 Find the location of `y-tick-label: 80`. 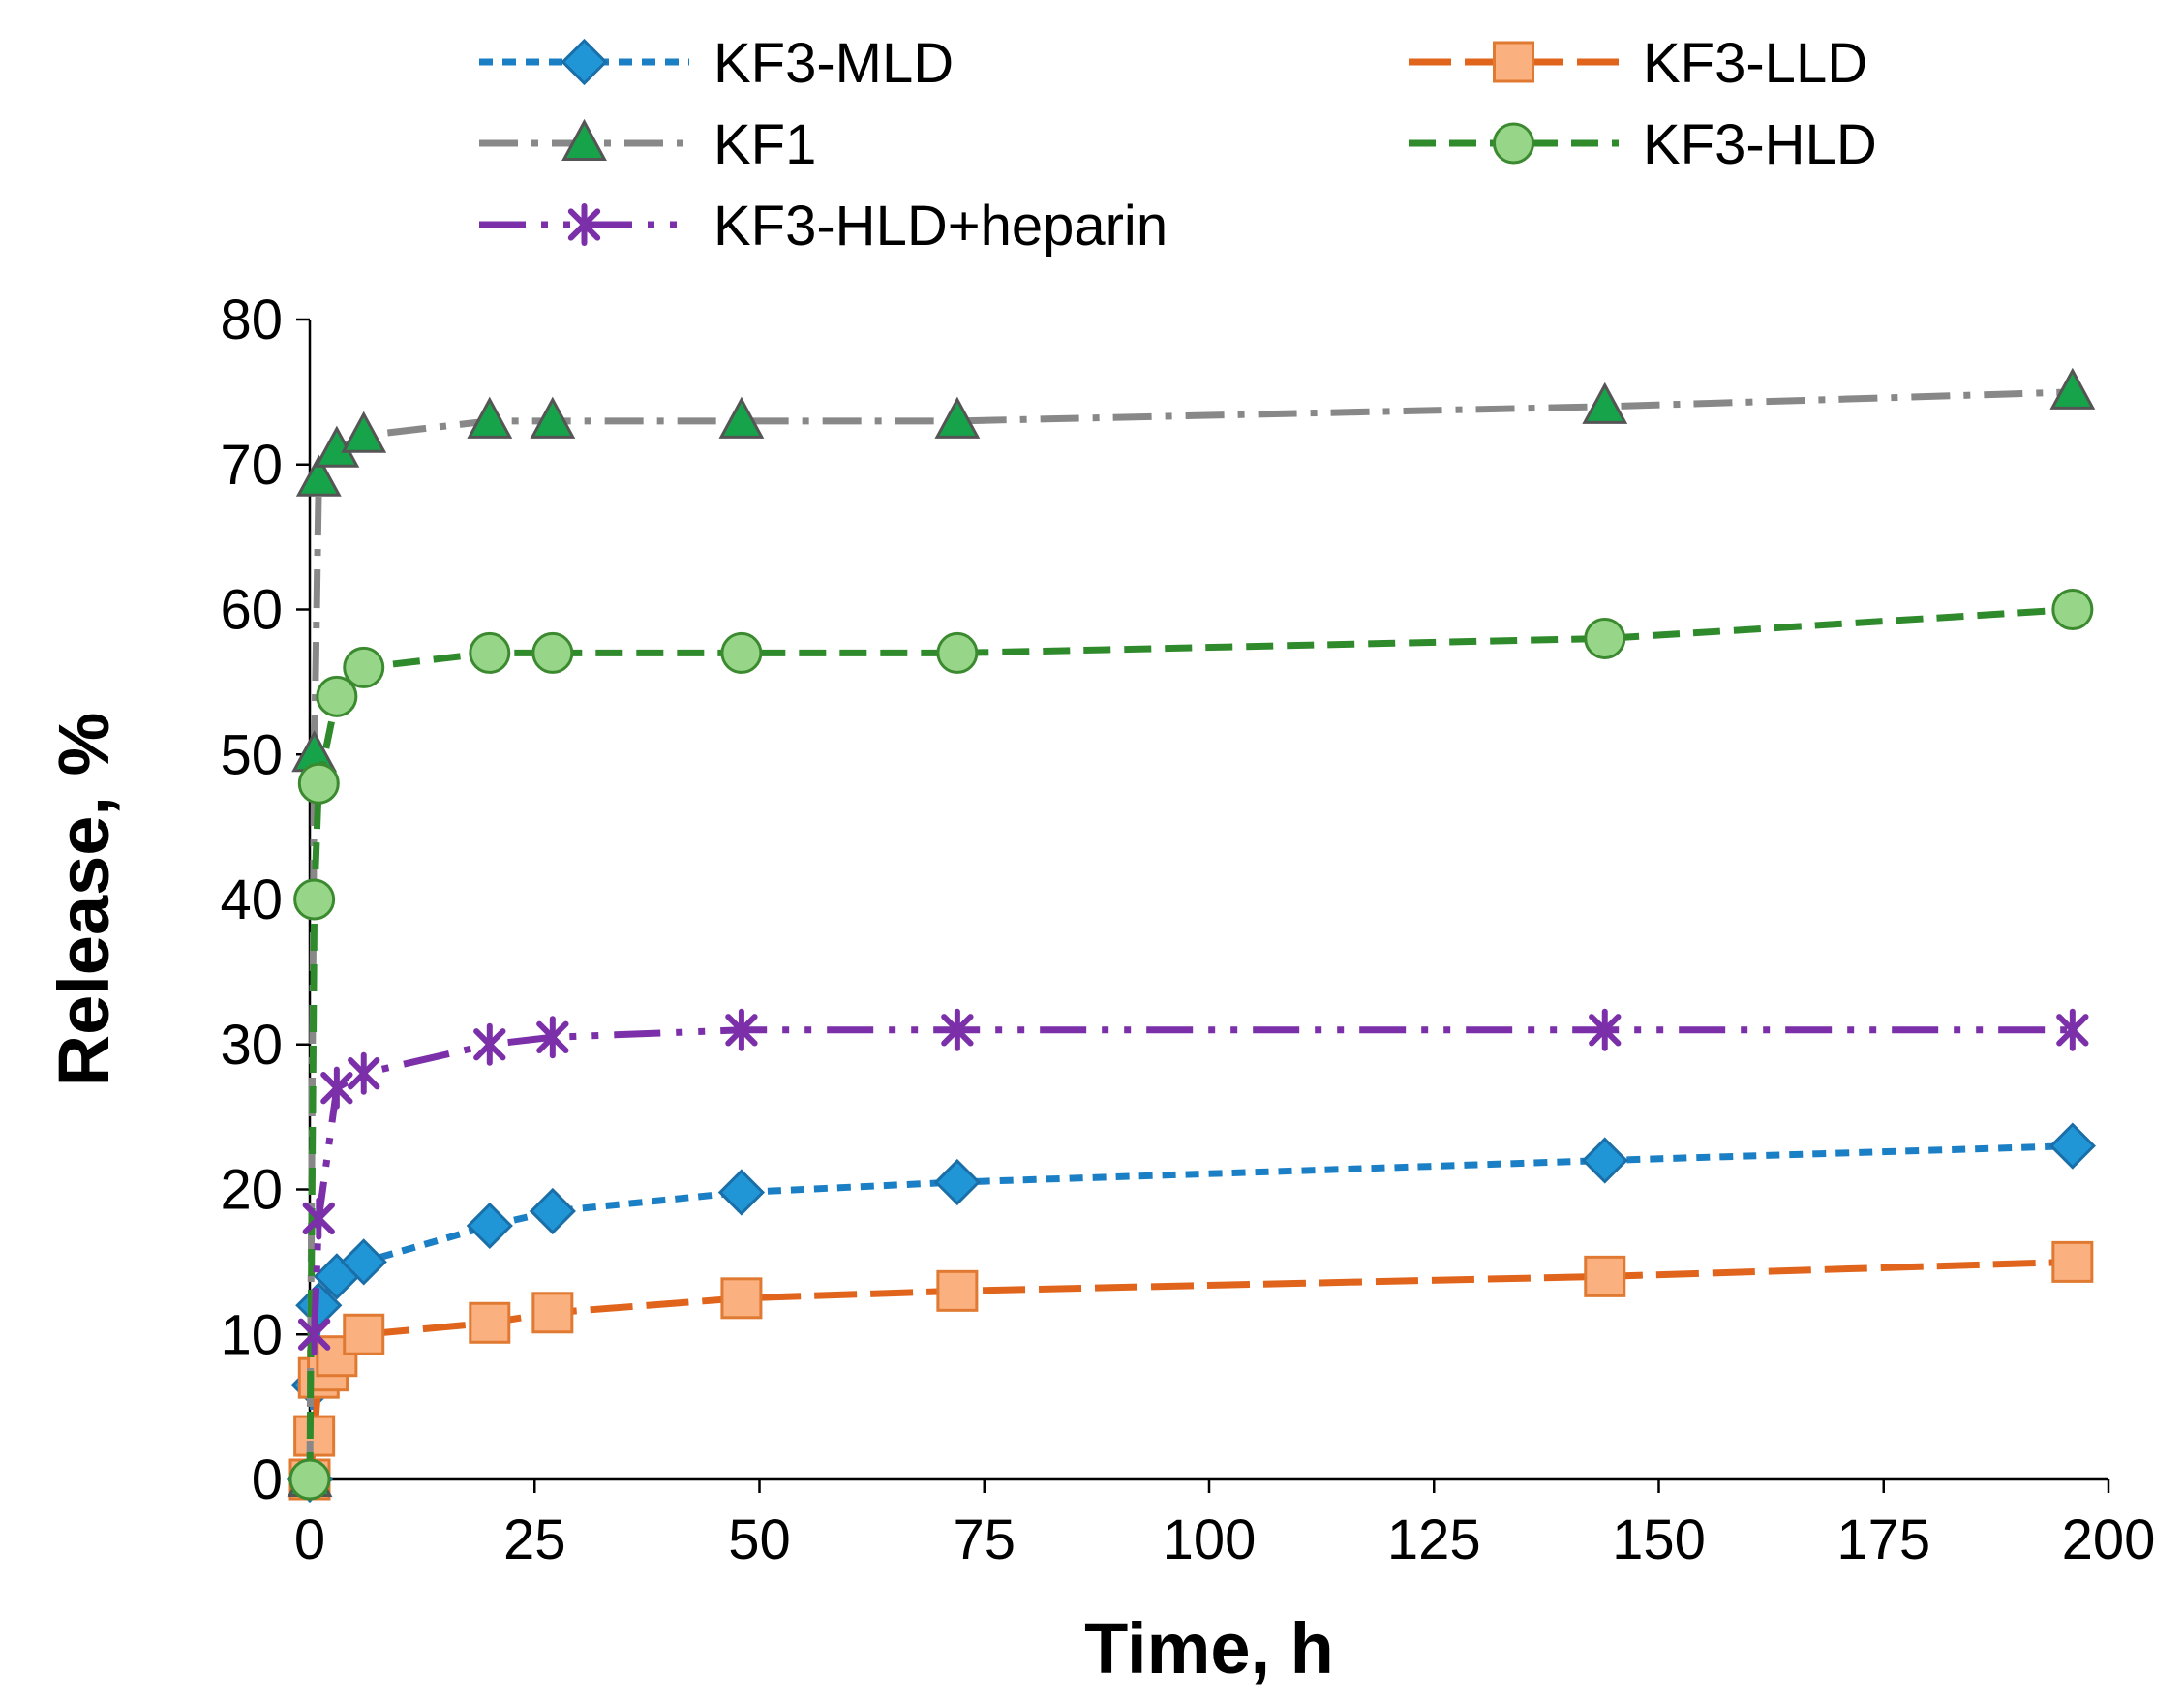

y-tick-label: 80 is located at coordinates (252, 320).